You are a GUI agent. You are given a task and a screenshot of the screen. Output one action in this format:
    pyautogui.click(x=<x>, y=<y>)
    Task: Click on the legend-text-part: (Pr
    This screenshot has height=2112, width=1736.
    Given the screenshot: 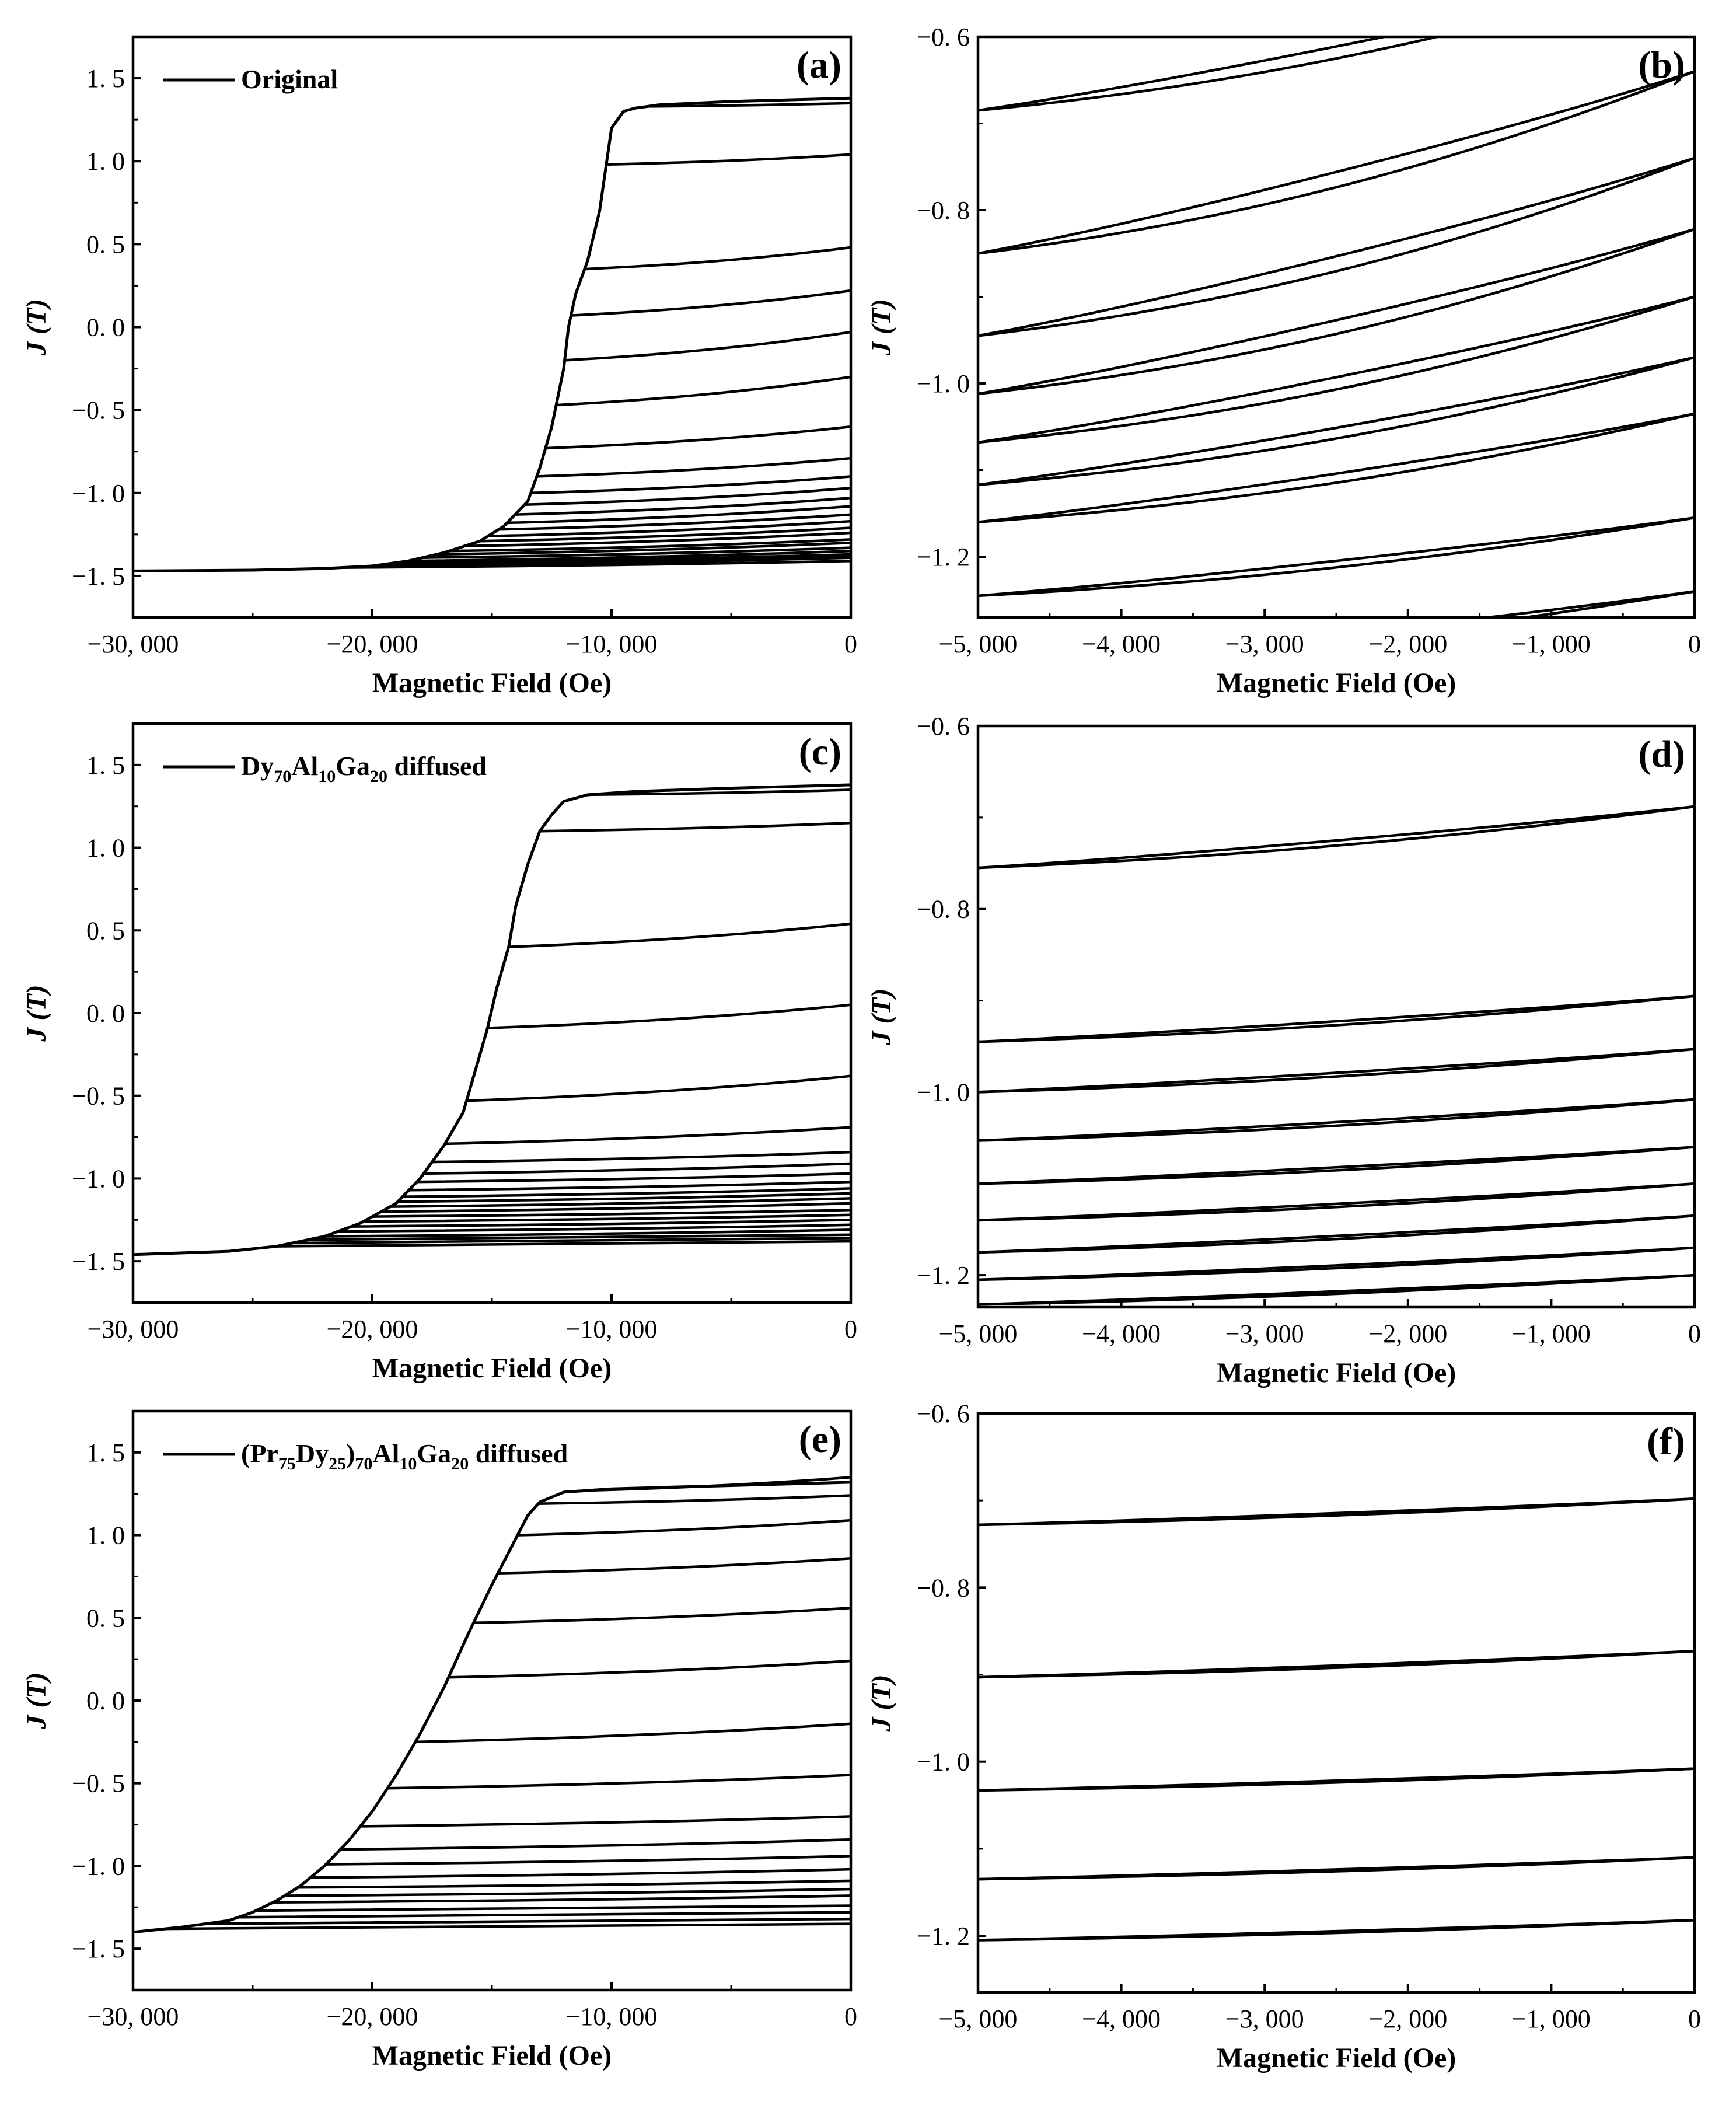 What is the action you would take?
    pyautogui.click(x=259, y=1453)
    